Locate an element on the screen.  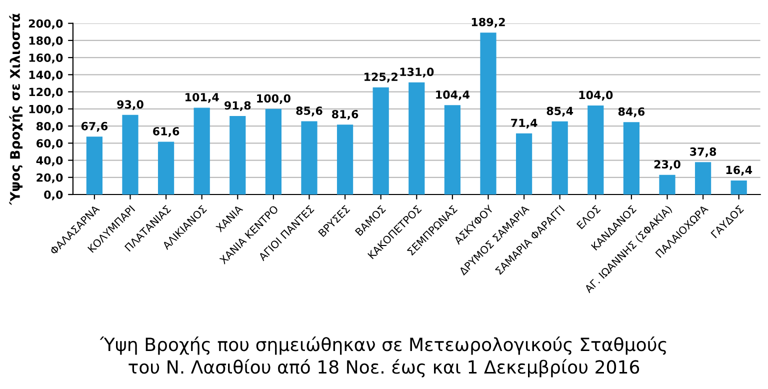
y-tick-label: 160,0 is located at coordinates (46, 59).